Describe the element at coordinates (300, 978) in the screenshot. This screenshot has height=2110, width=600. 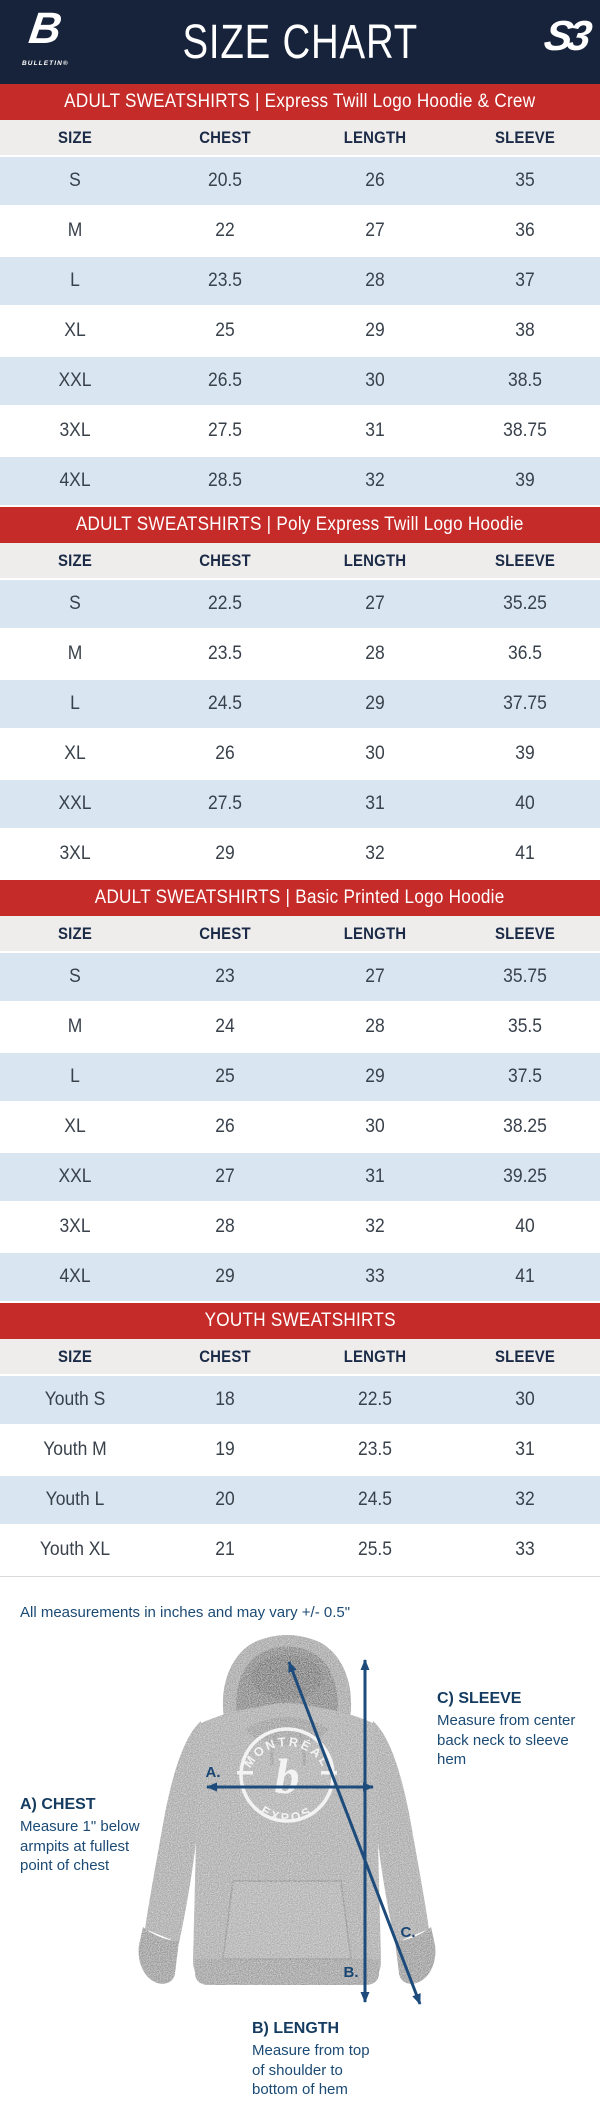
I see `table-row: S 23 27 35.75` at that location.